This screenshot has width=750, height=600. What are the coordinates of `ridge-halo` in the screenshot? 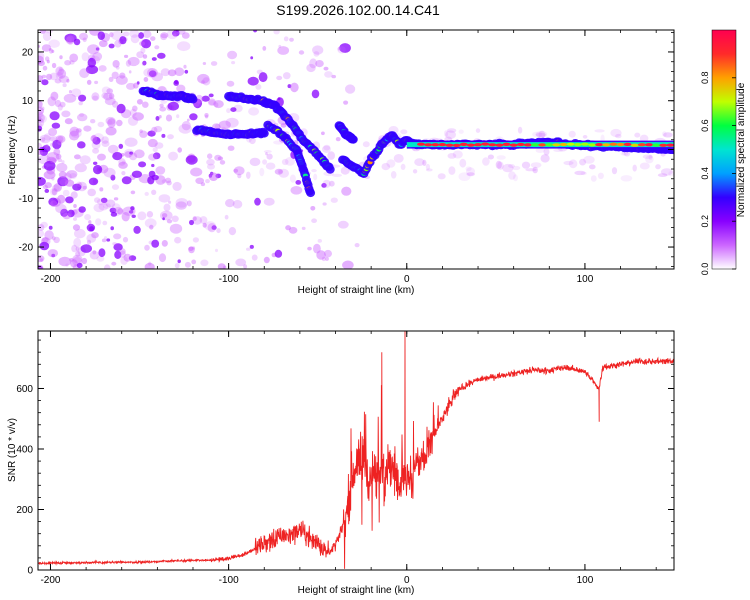 It's located at (264, 133).